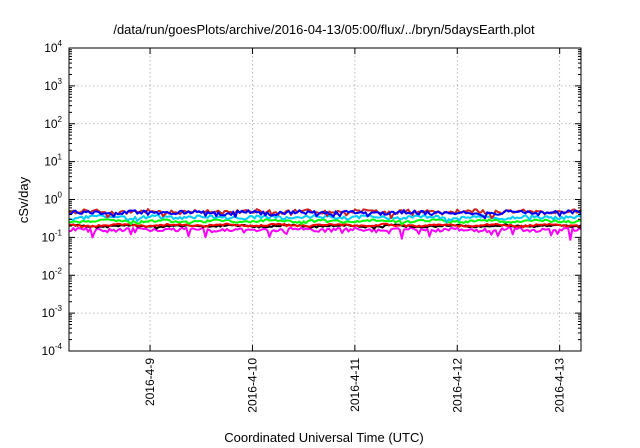 This screenshot has height=448, width=640. I want to click on series-group, so click(325, 224).